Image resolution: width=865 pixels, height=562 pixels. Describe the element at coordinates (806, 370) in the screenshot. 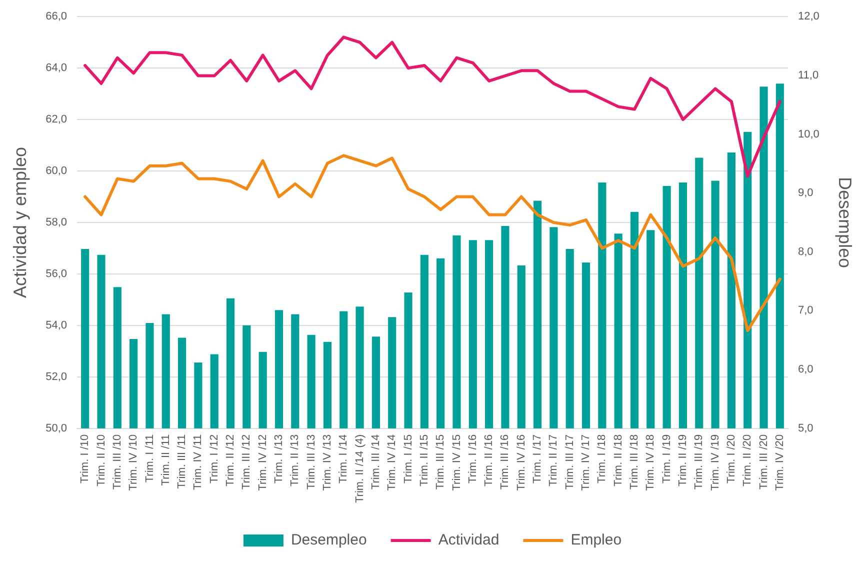

I see `y2-tick-label: 6,0` at that location.